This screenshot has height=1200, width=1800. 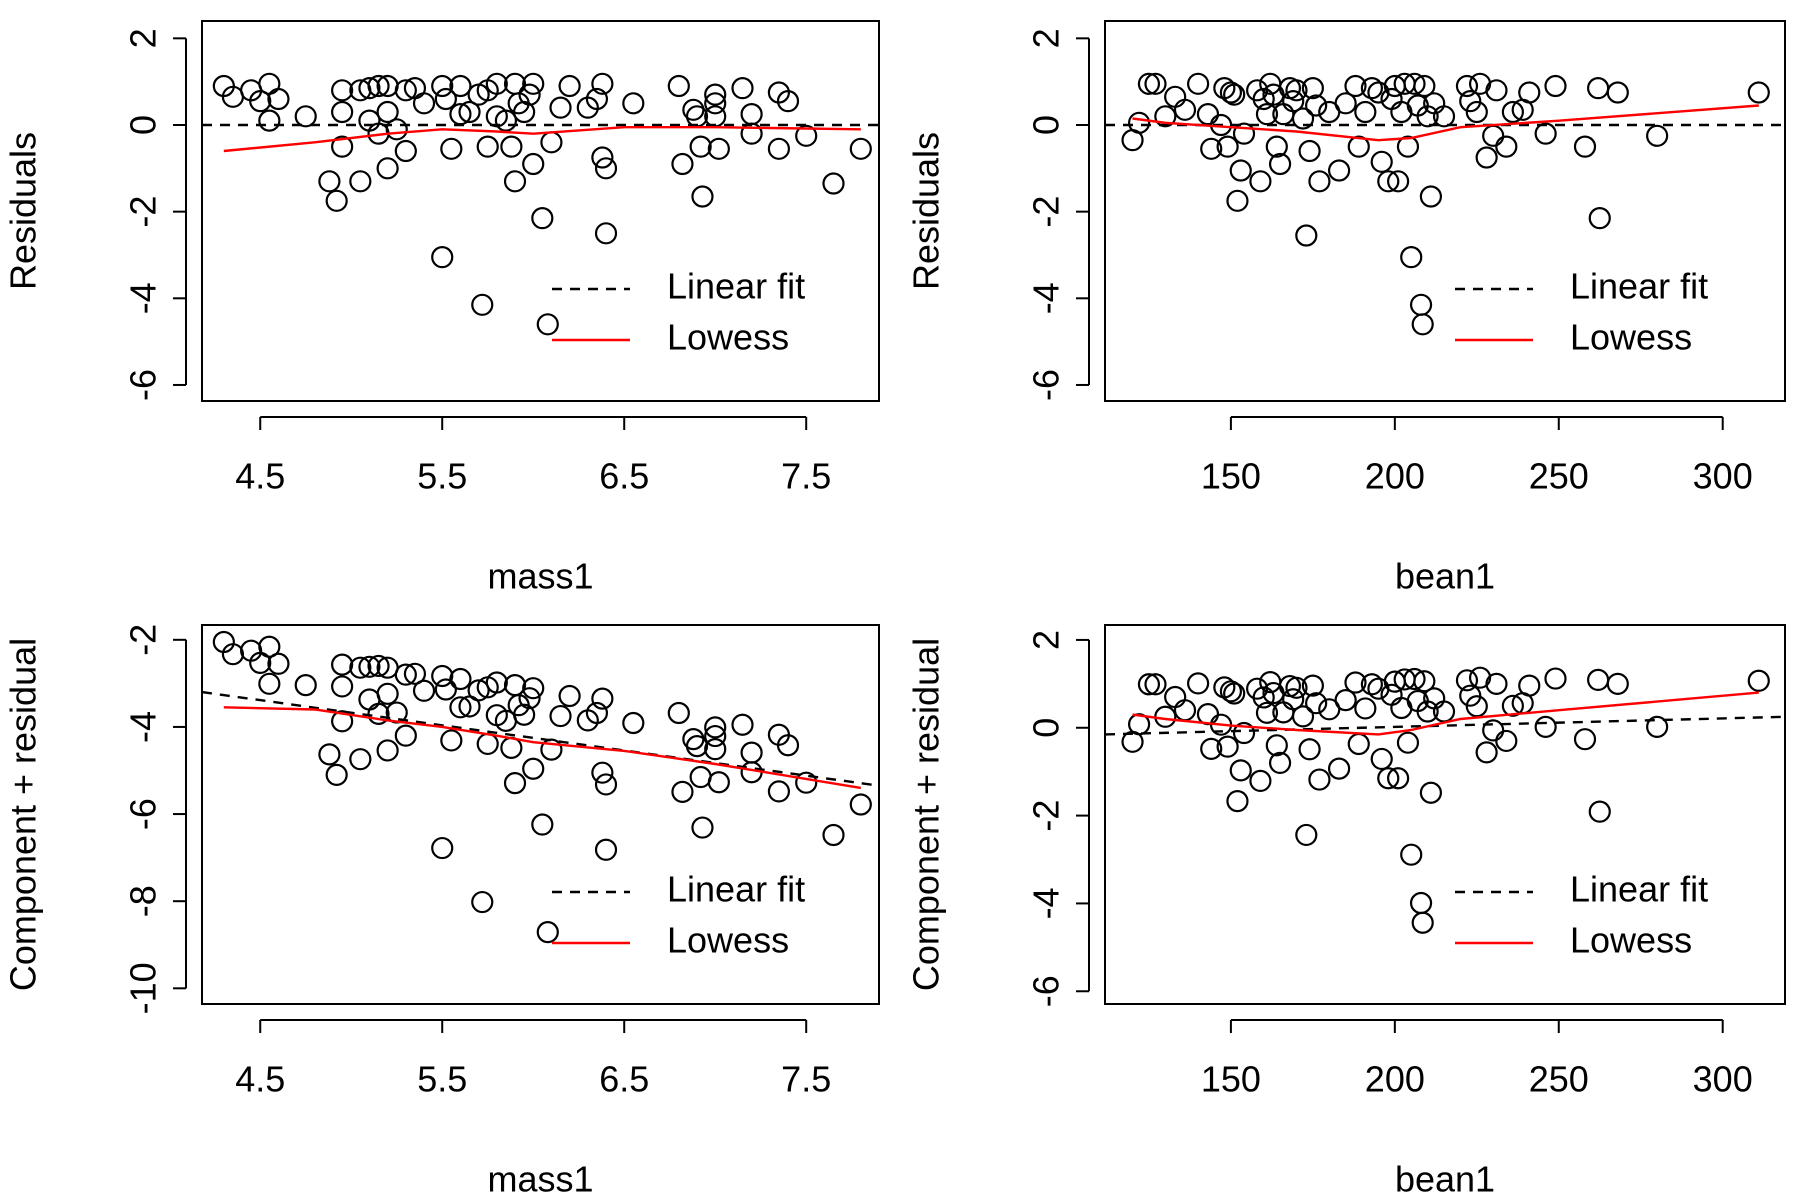 I want to click on x-tick-label: 250, so click(x=1559, y=1079).